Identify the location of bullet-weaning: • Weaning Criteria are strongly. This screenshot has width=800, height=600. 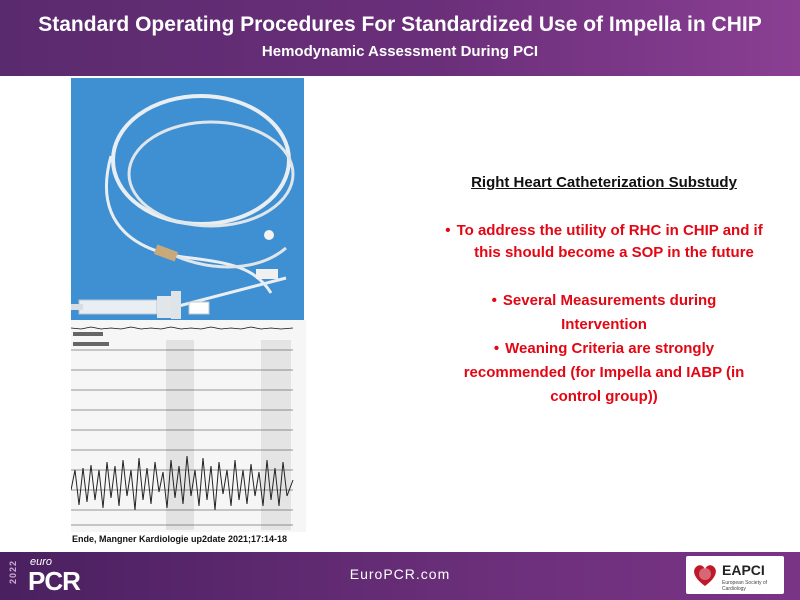
(604, 349).